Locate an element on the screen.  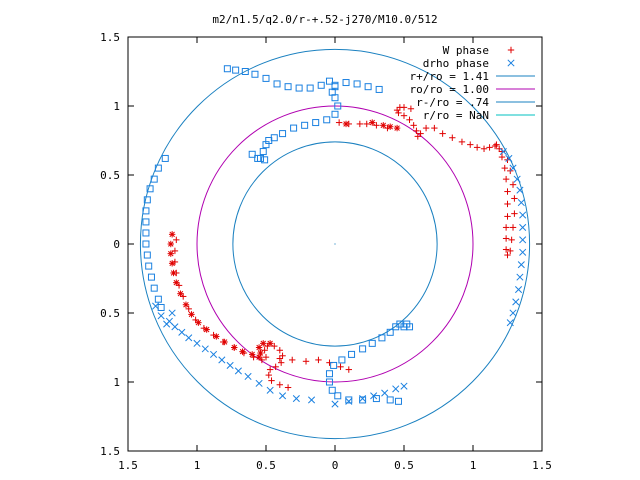
y-tick-label: 0.5 is located at coordinates (110, 313).